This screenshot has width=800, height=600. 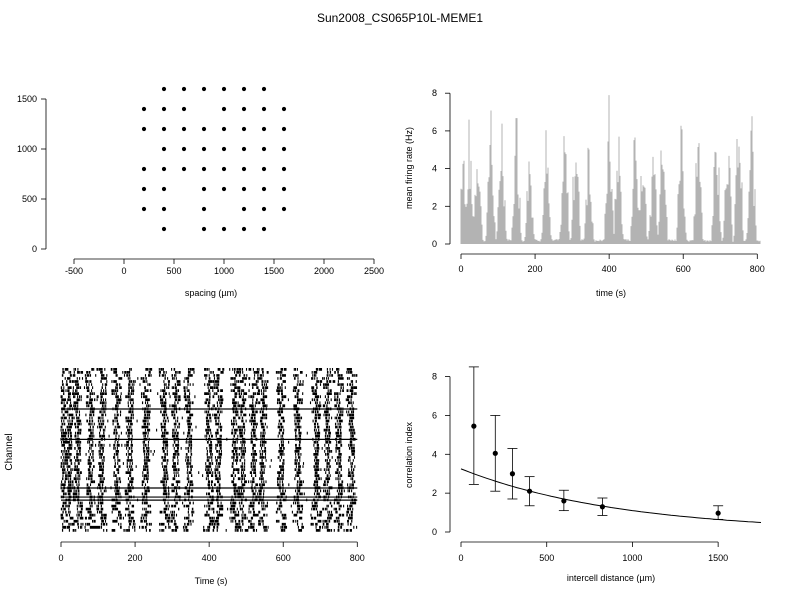 What do you see at coordinates (434, 169) in the screenshot?
I see `y-tick-label: 4` at bounding box center [434, 169].